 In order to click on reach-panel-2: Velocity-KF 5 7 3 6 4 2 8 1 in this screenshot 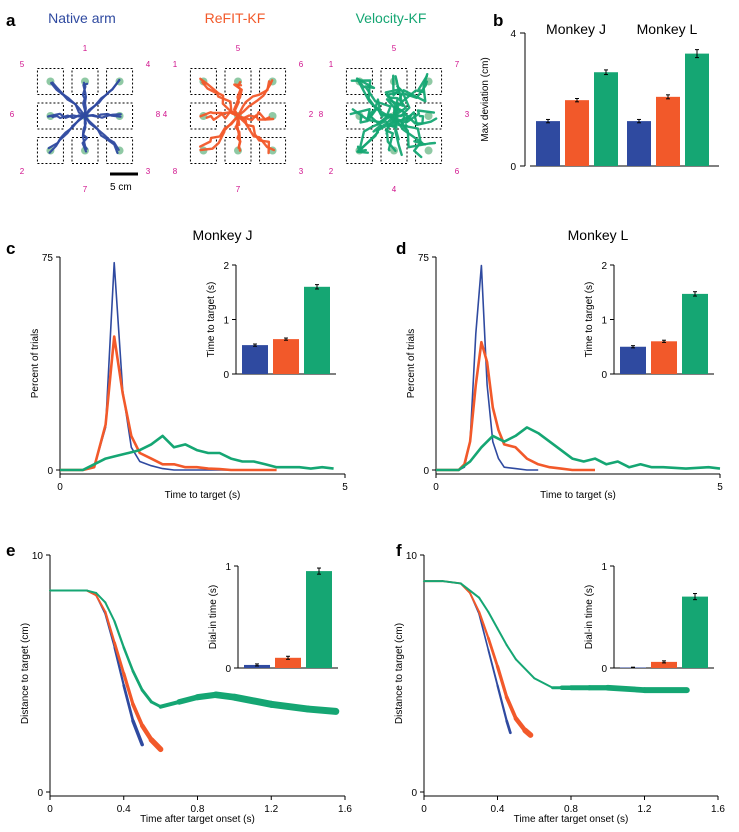, I will do `click(394, 102)`.